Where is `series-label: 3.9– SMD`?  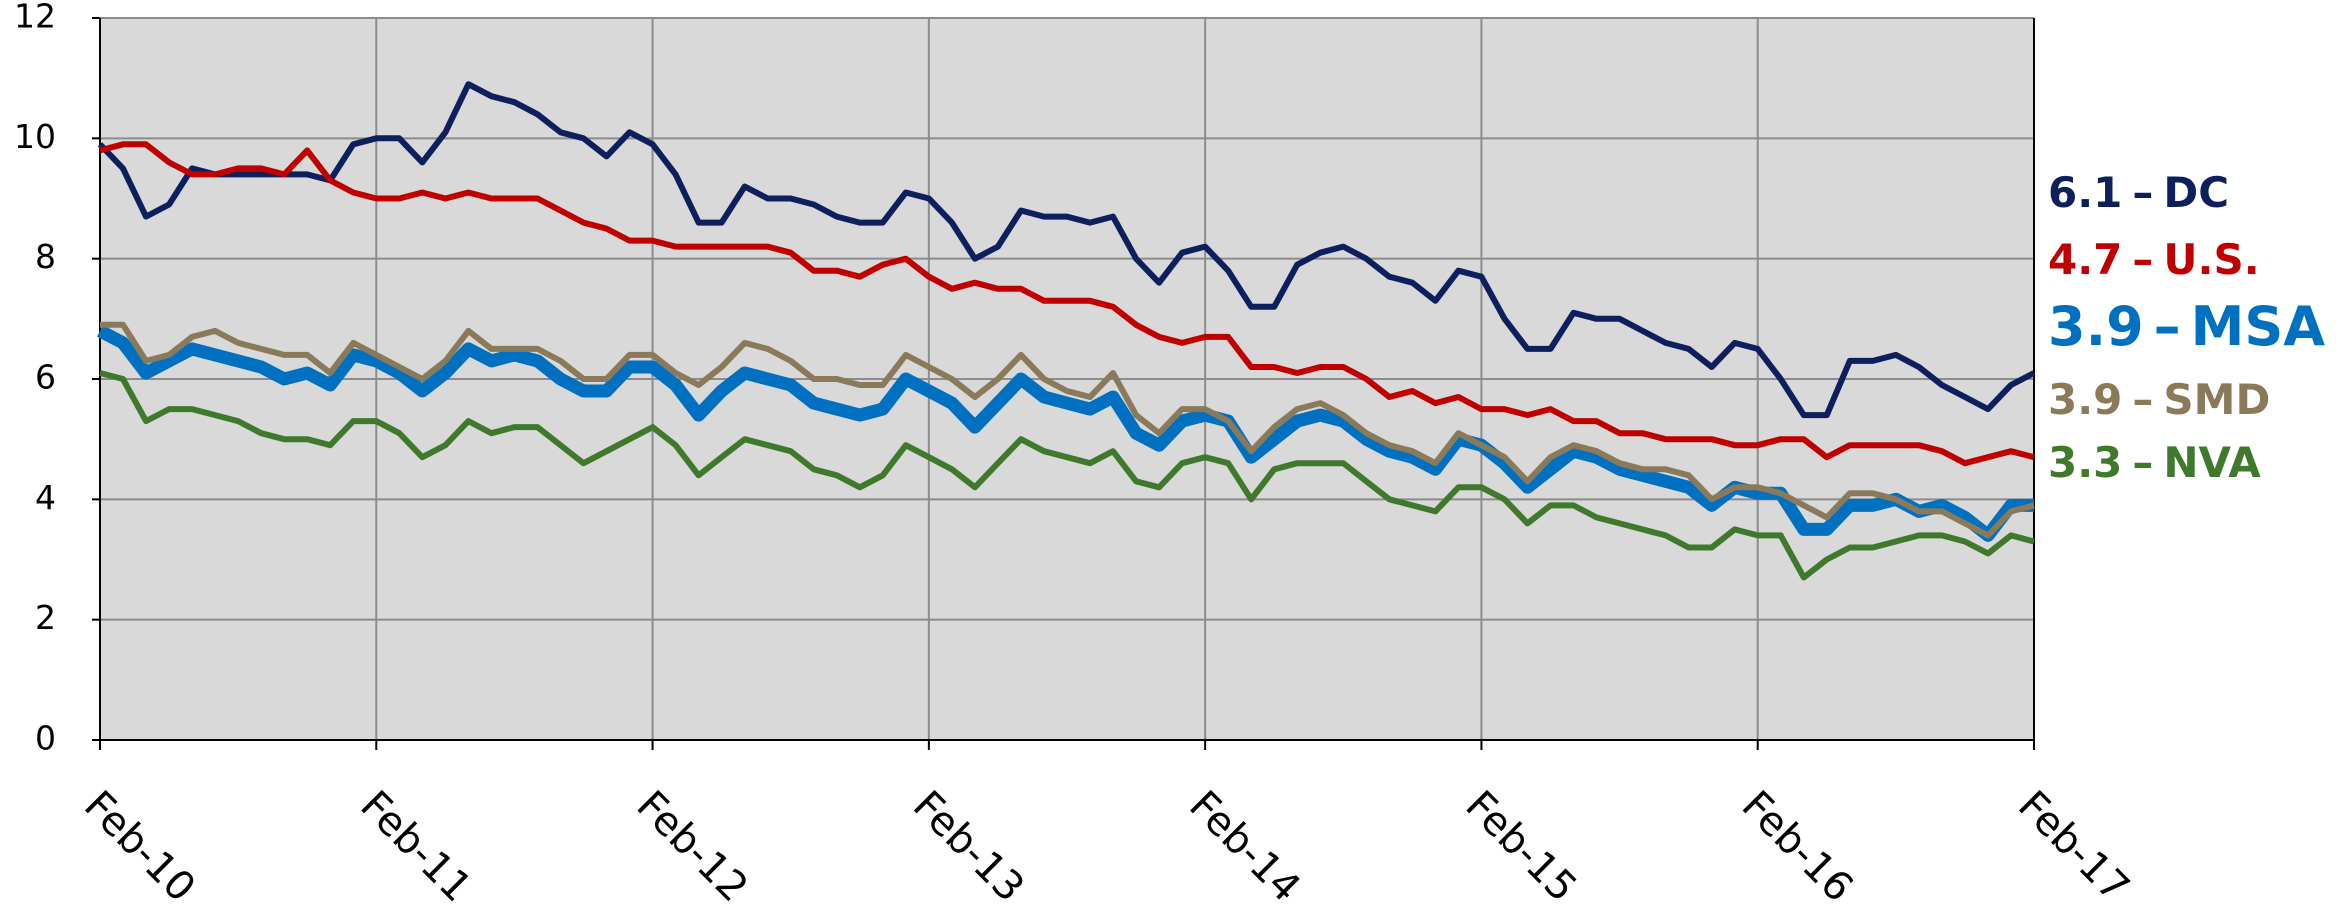 series-label: 3.9– SMD is located at coordinates (2159, 399).